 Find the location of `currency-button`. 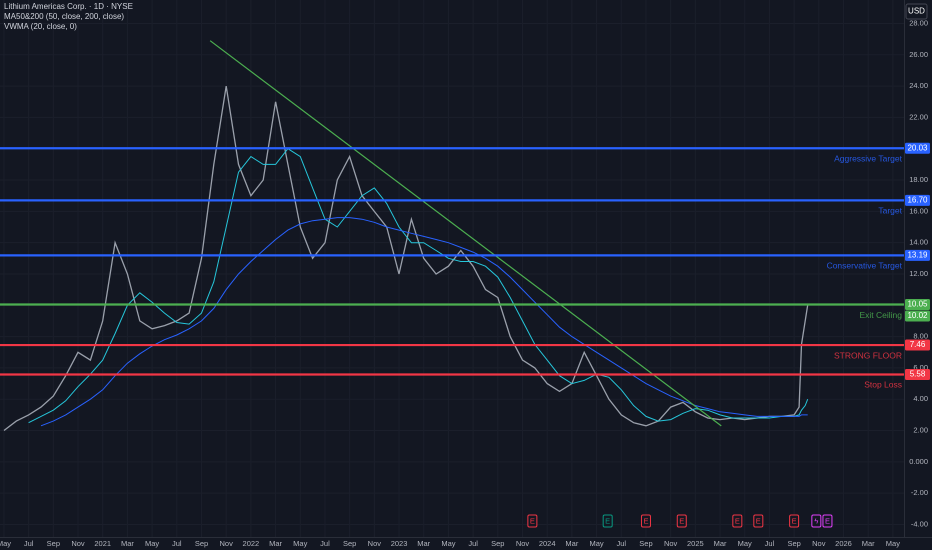

currency-button is located at coordinates (916, 11).